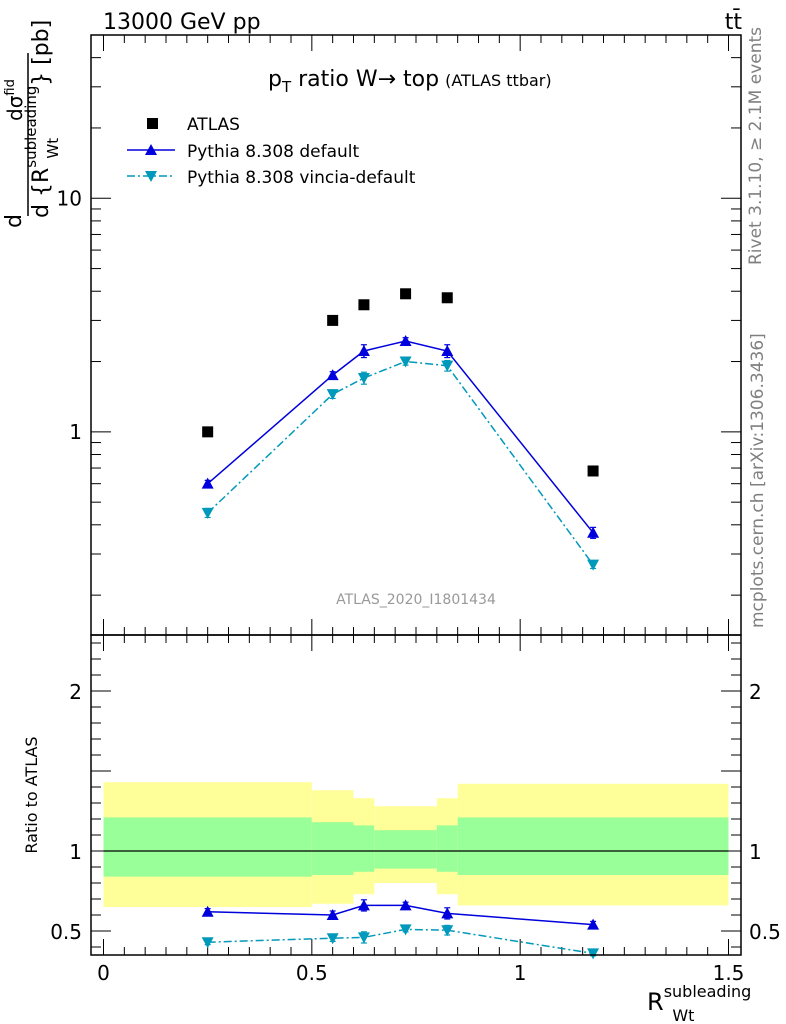 The width and height of the screenshot is (786, 1024). What do you see at coordinates (213, 125) in the screenshot?
I see `legend-label-atlas: ATLAS` at bounding box center [213, 125].